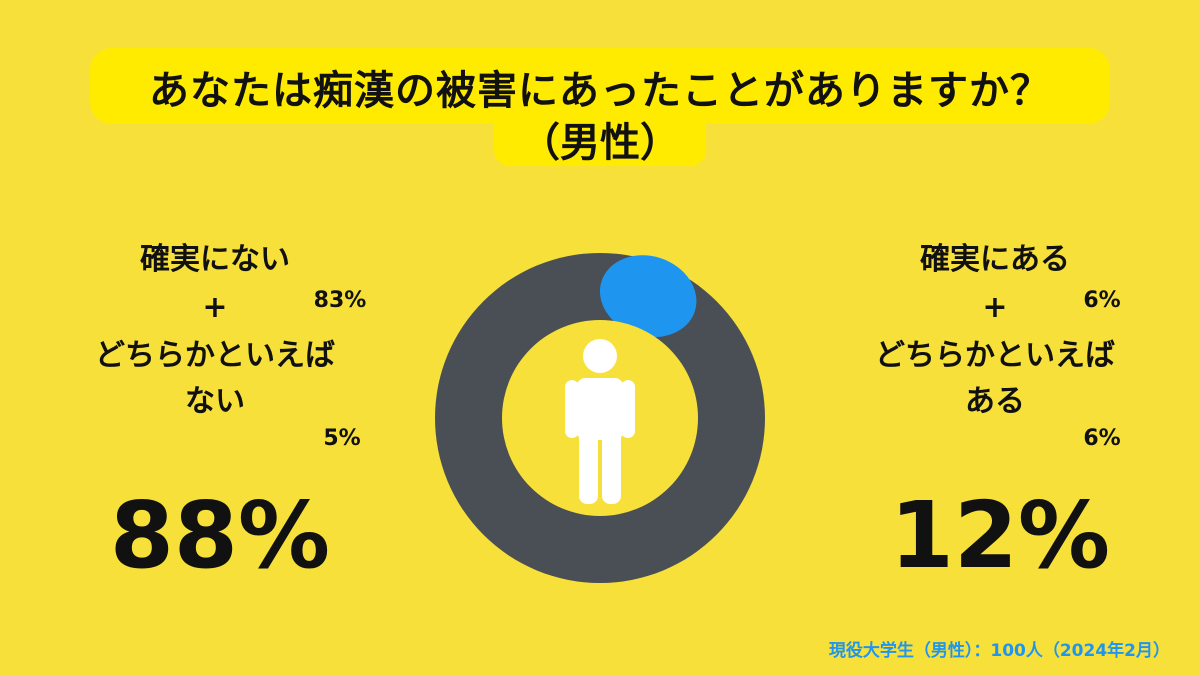 The image size is (1200, 675). Describe the element at coordinates (1000, 535) in the screenshot. I see `right-total: 12%` at that location.